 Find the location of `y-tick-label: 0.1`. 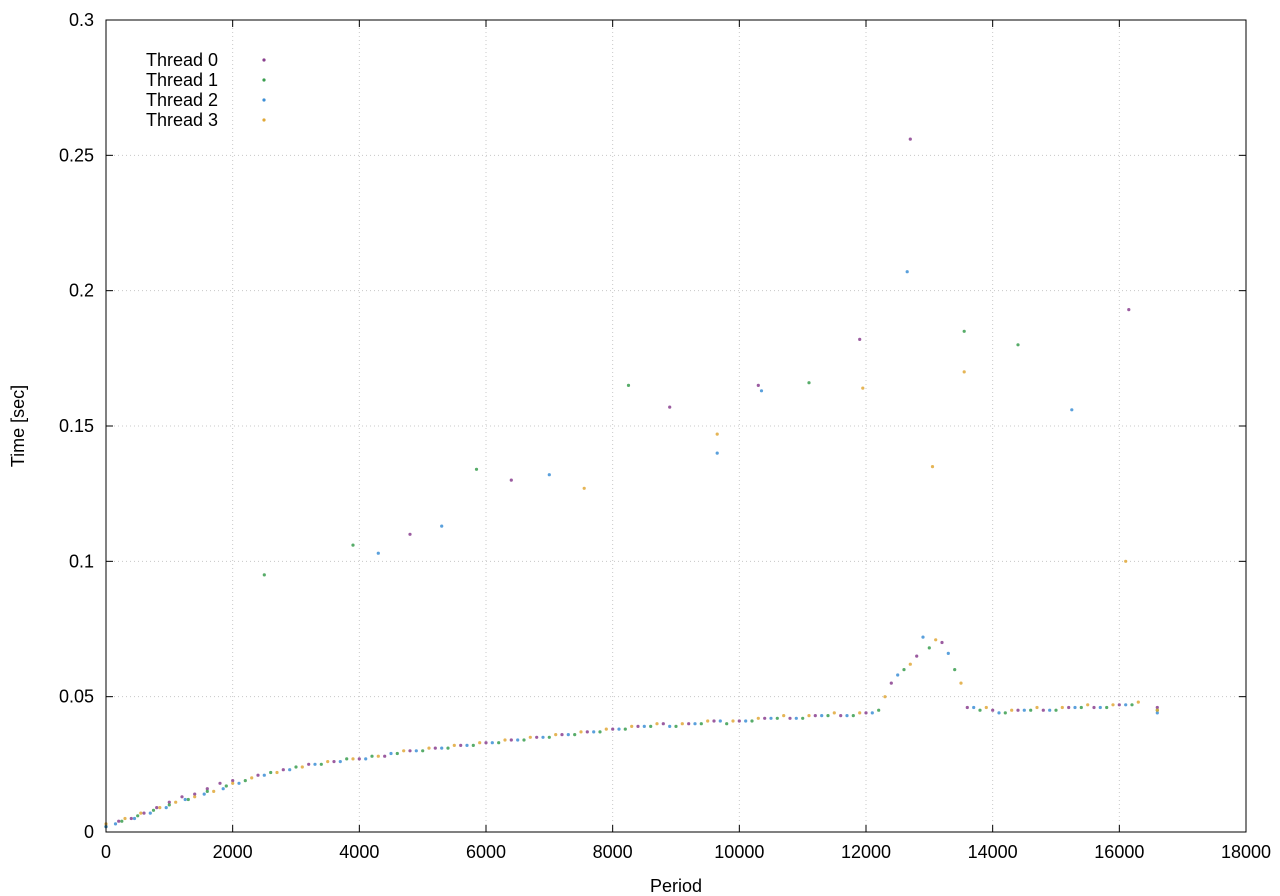

y-tick-label: 0.1 is located at coordinates (81, 561).